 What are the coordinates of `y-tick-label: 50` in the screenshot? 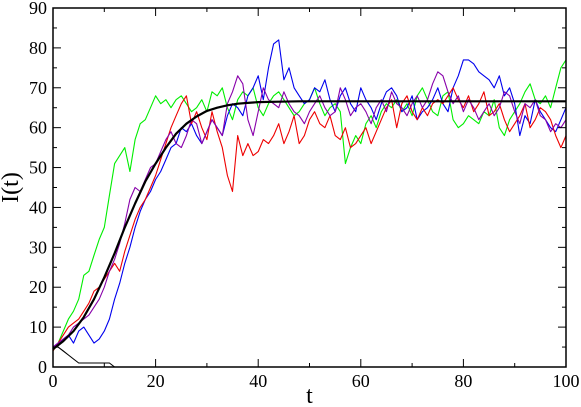 It's located at (38, 168).